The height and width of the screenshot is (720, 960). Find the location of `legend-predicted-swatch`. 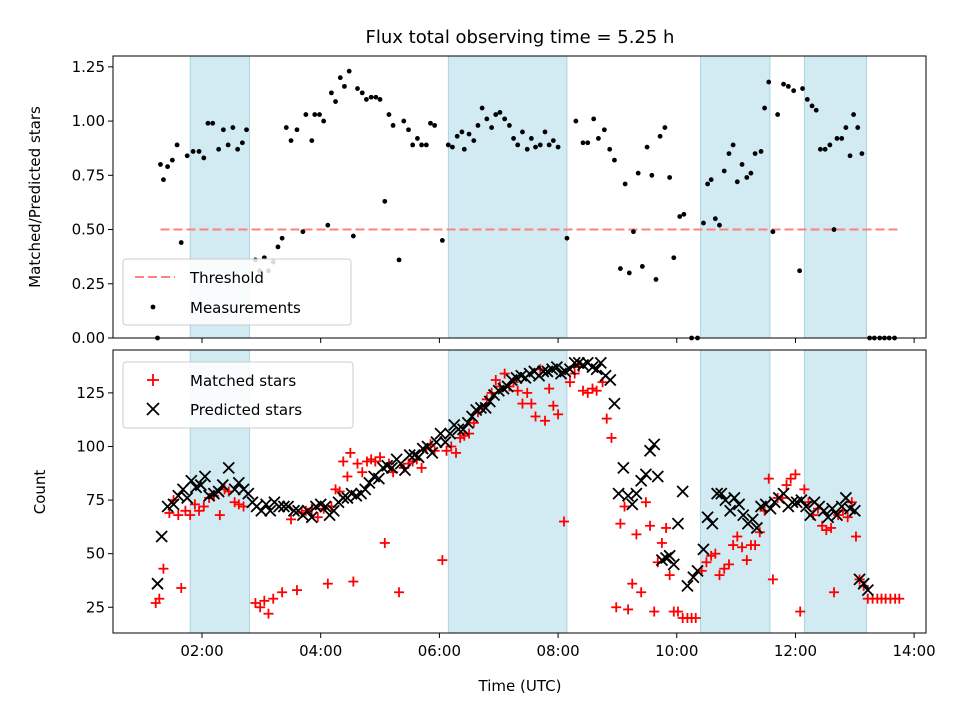

legend-predicted-swatch is located at coordinates (153, 409).